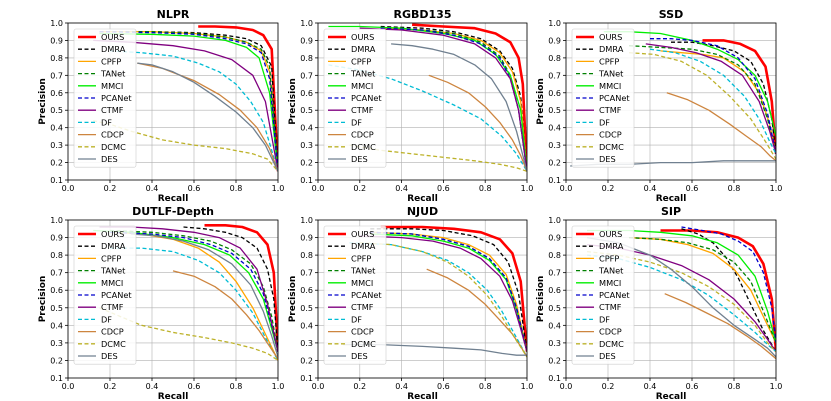  What do you see at coordinates (306, 238) in the screenshot?
I see `y-tick-label: 0.9` at bounding box center [306, 238].